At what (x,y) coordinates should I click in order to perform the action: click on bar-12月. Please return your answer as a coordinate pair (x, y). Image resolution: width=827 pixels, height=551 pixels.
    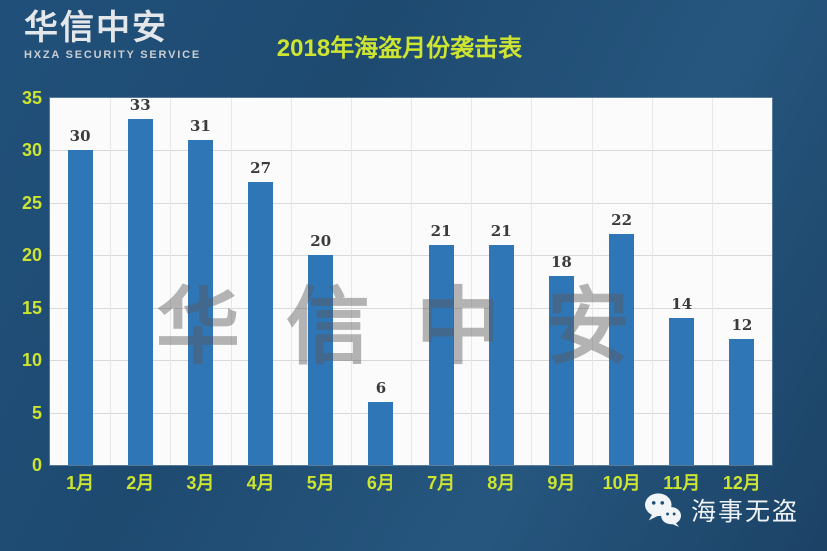
    Looking at the image, I should click on (742, 402).